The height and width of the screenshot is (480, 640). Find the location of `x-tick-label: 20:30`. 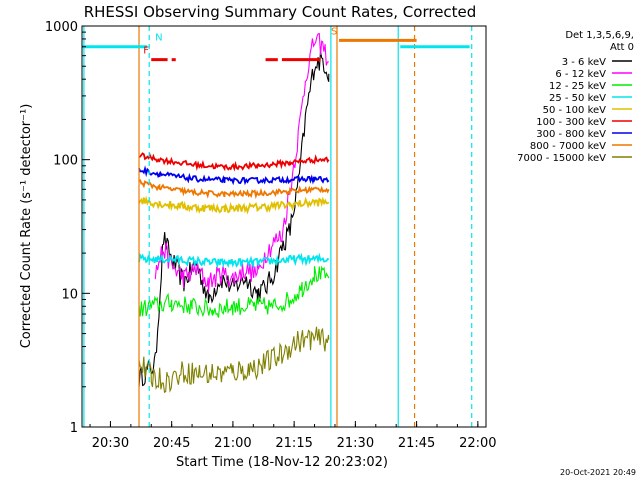

x-tick-label: 20:30 is located at coordinates (110, 443).